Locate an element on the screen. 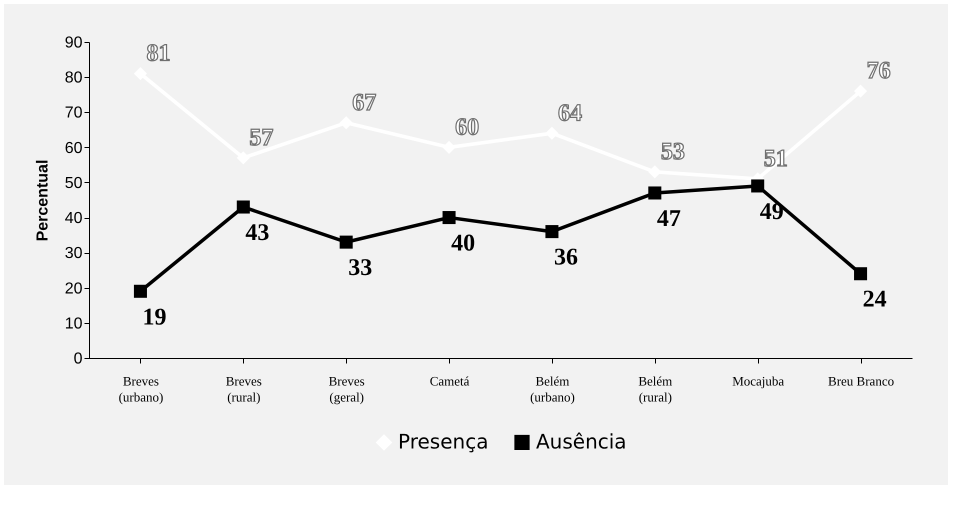  y-tick-label: 50 is located at coordinates (73, 183).